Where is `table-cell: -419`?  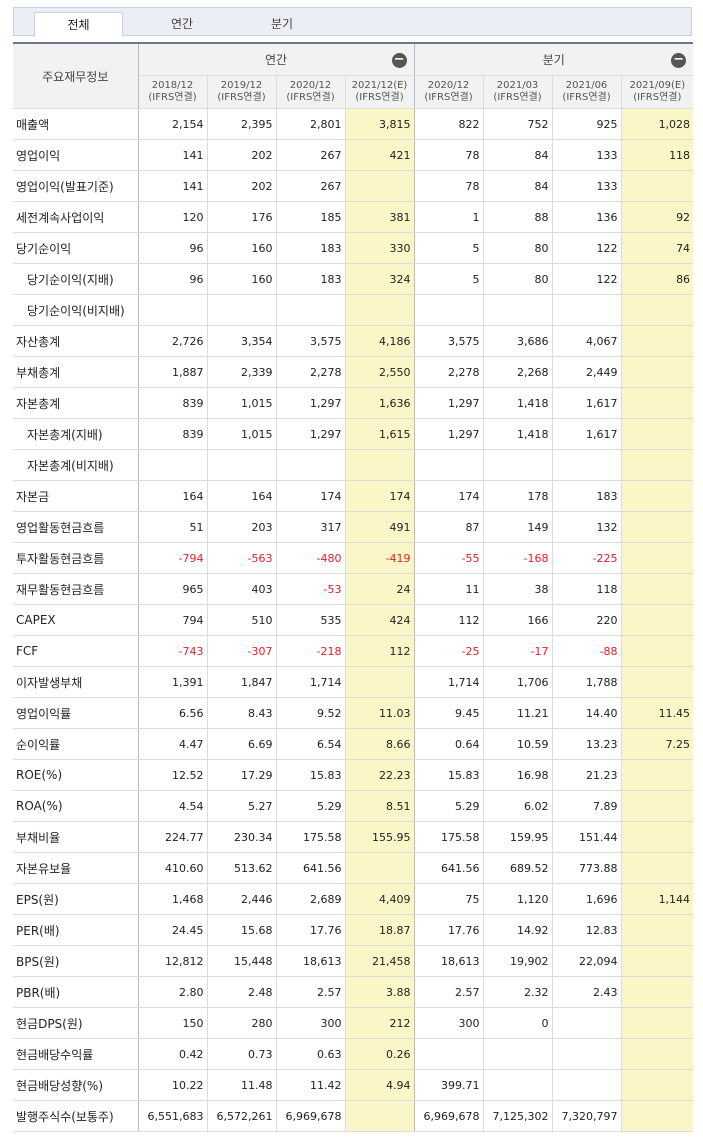 table-cell: -419 is located at coordinates (379, 558).